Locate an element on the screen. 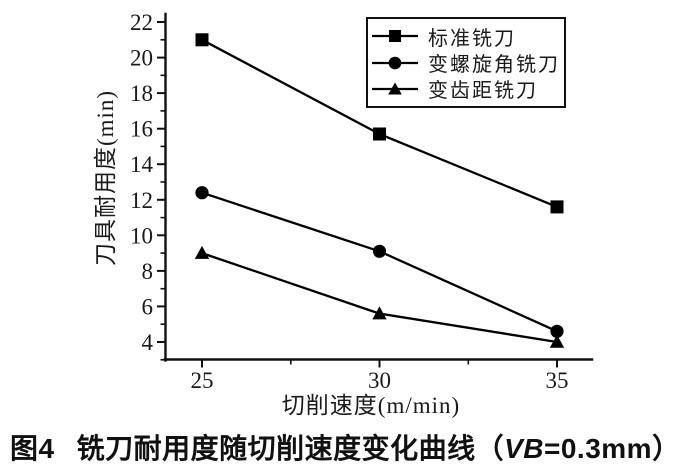  y-axis-label: 刀具耐用度(min) is located at coordinates (105, 178).